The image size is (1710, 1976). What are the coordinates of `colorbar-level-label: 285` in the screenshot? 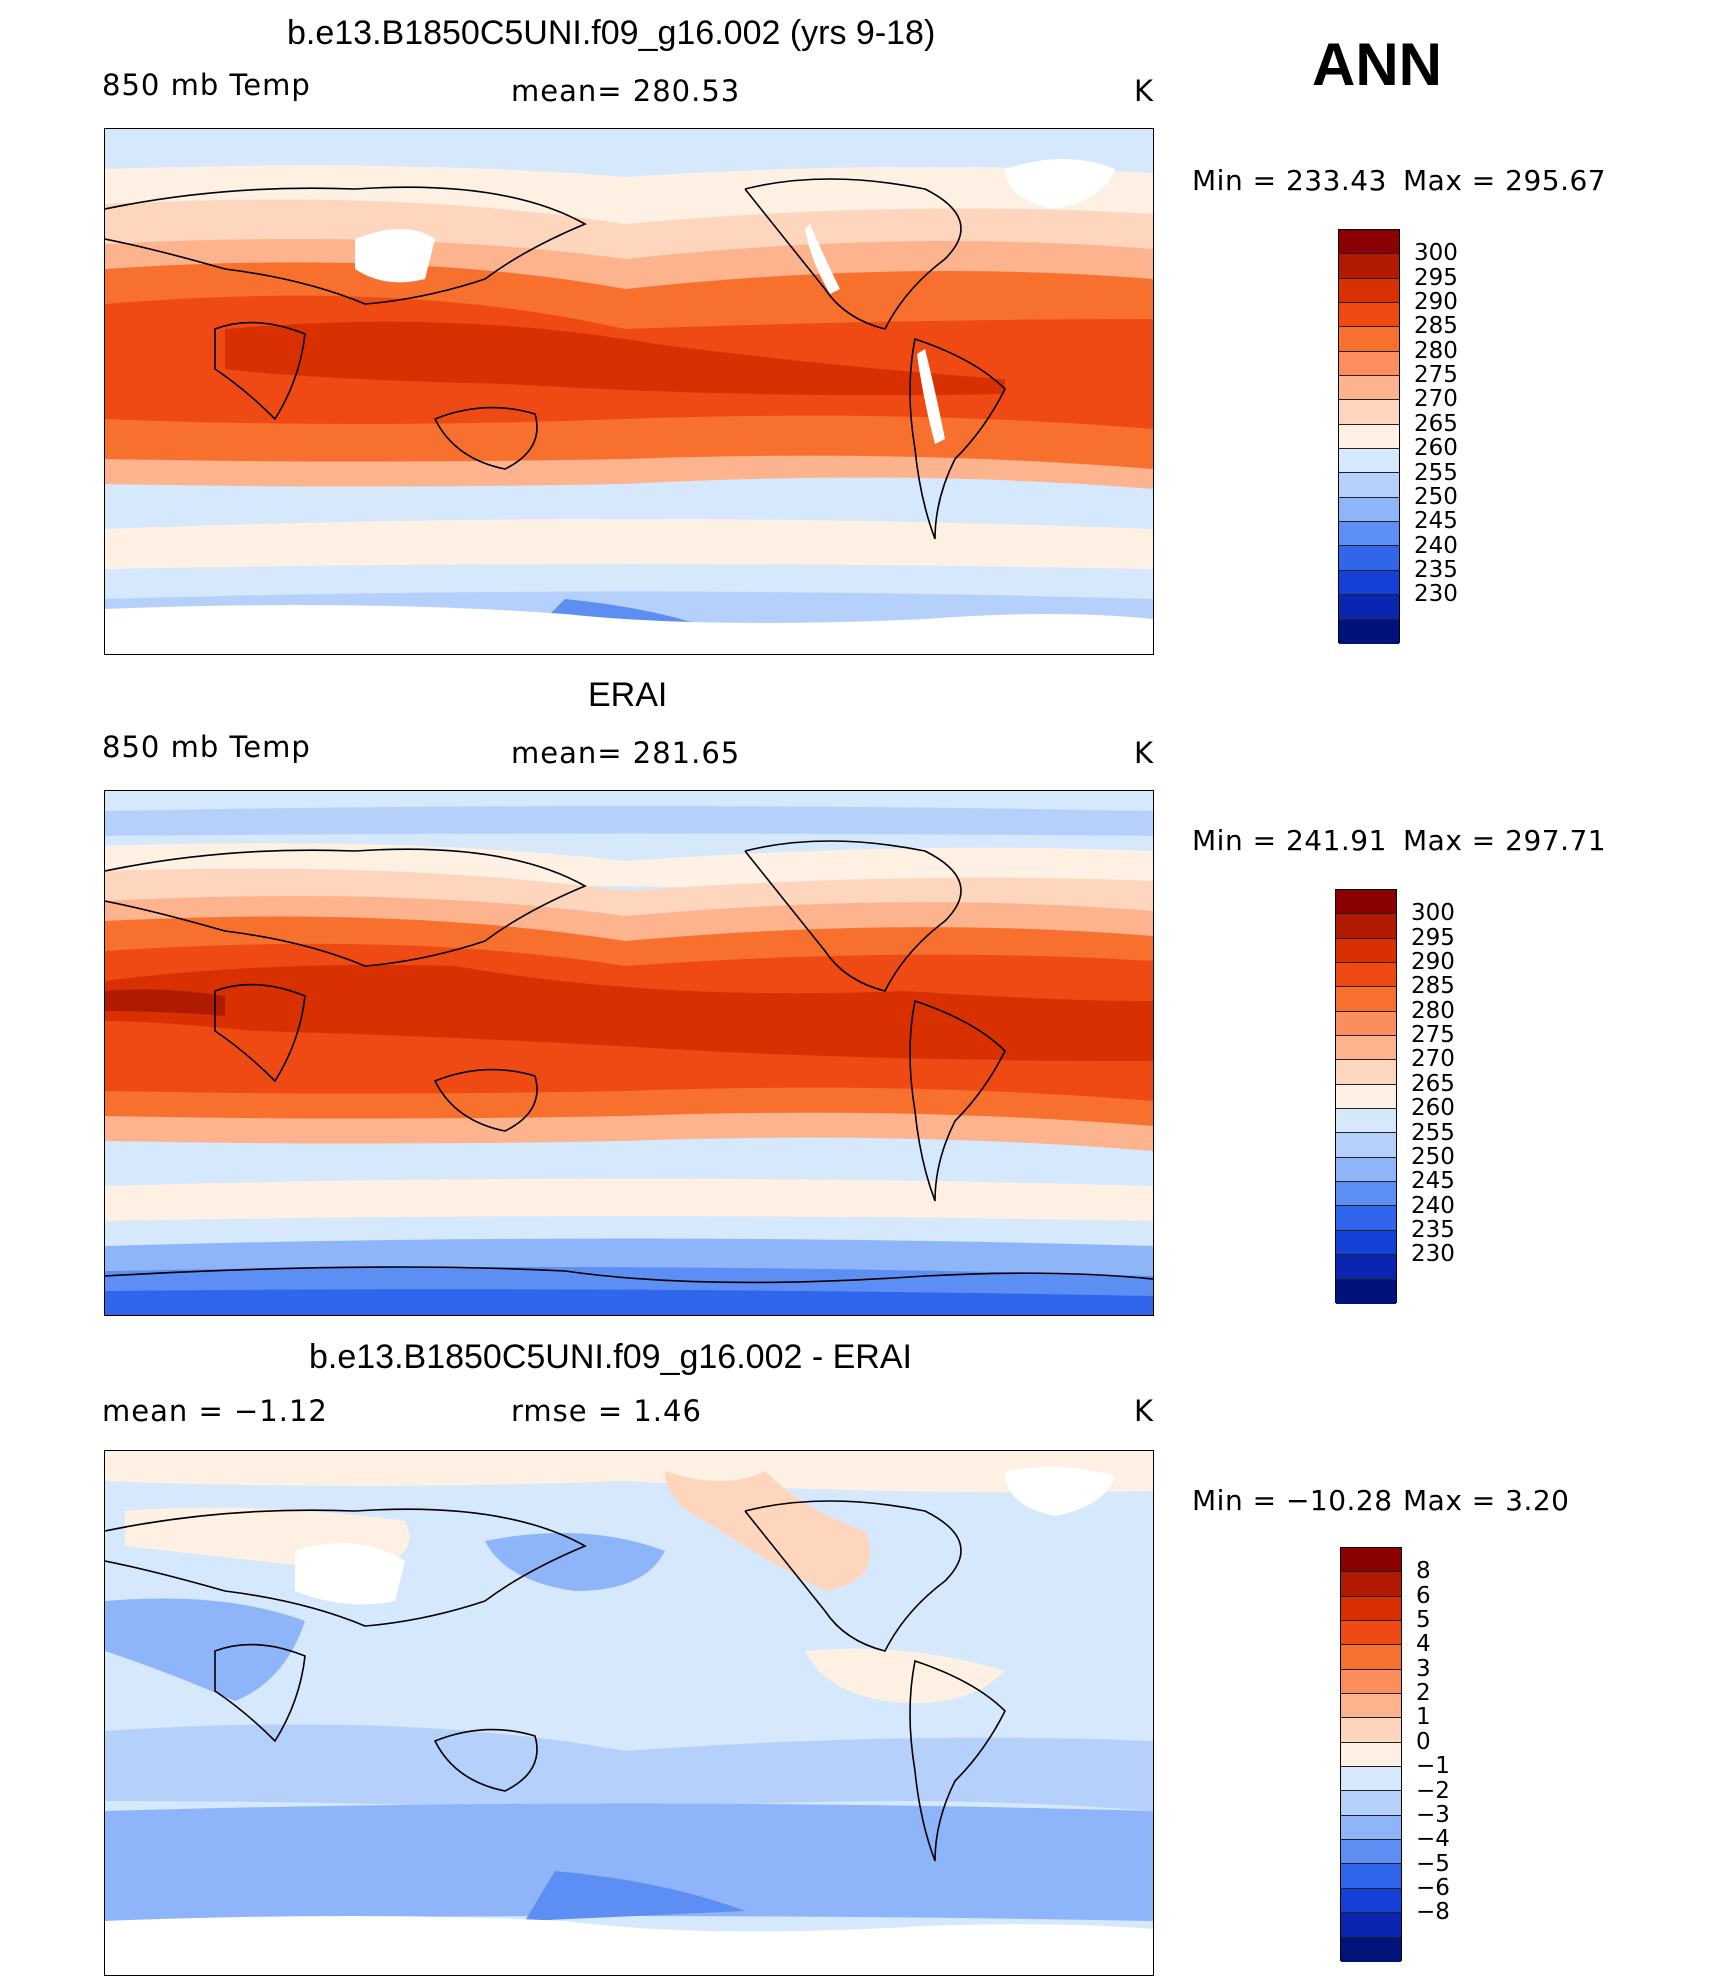 It's located at (1433, 986).